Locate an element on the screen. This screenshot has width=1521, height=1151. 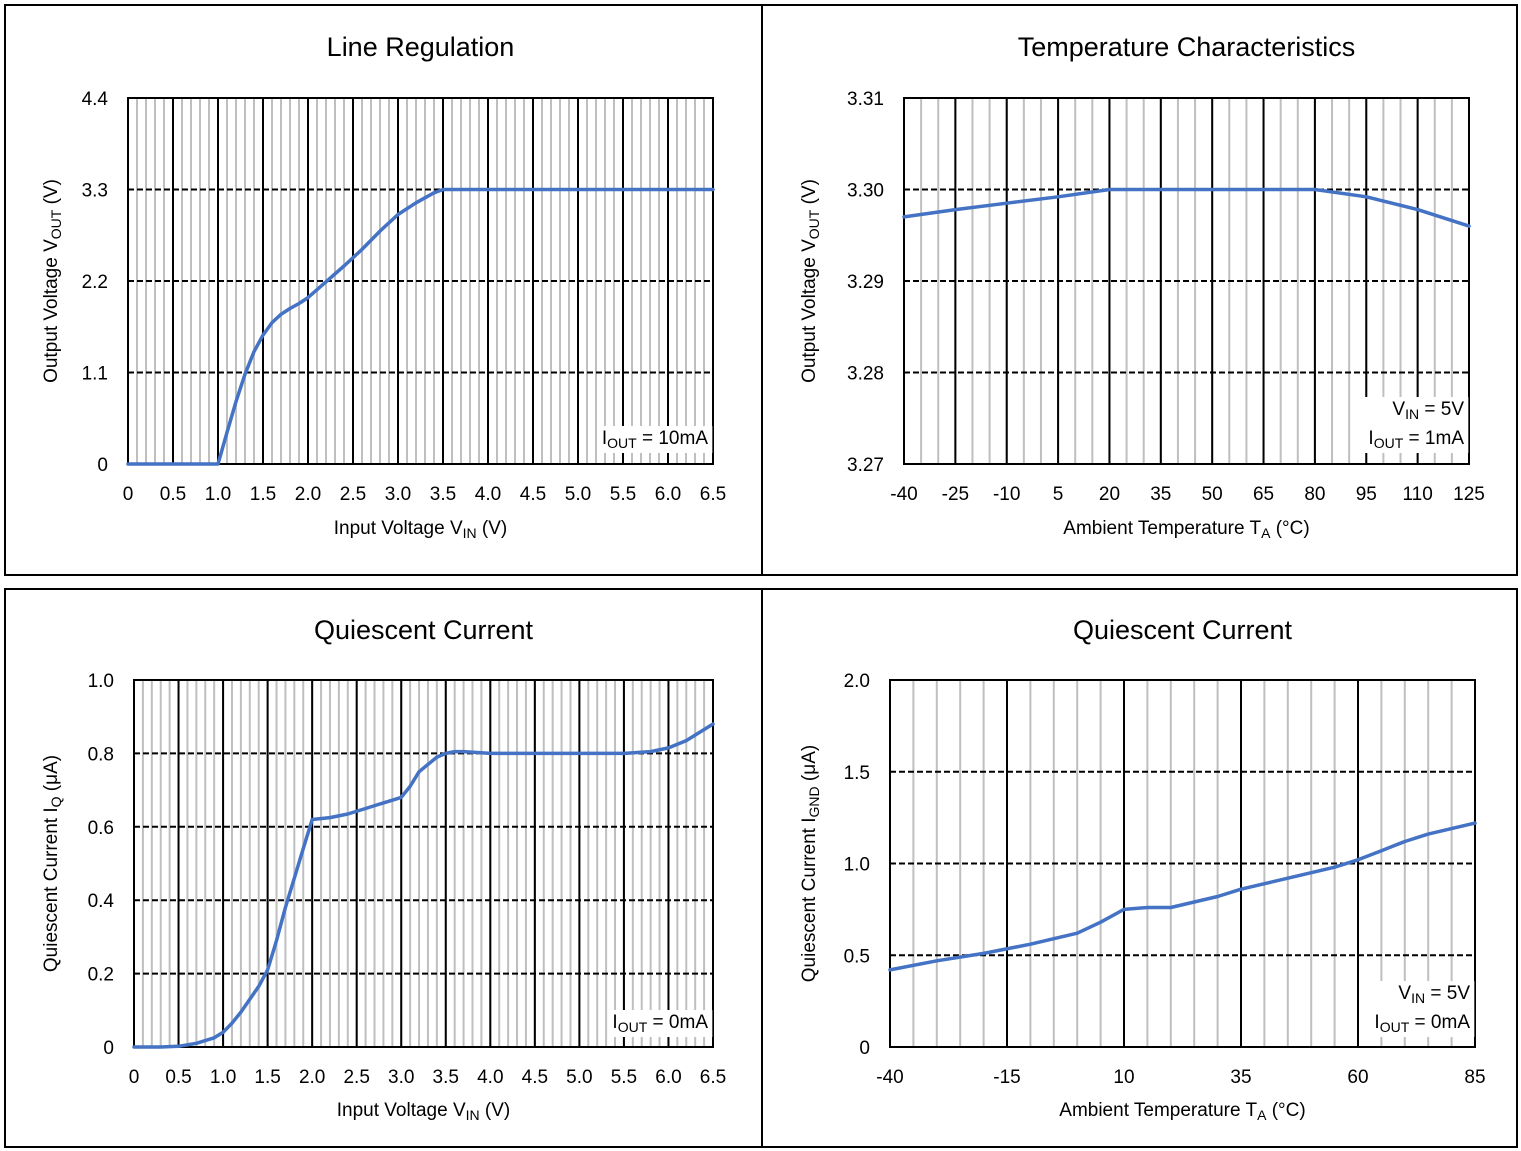
chart-title: Line Regulation is located at coordinates (421, 47).